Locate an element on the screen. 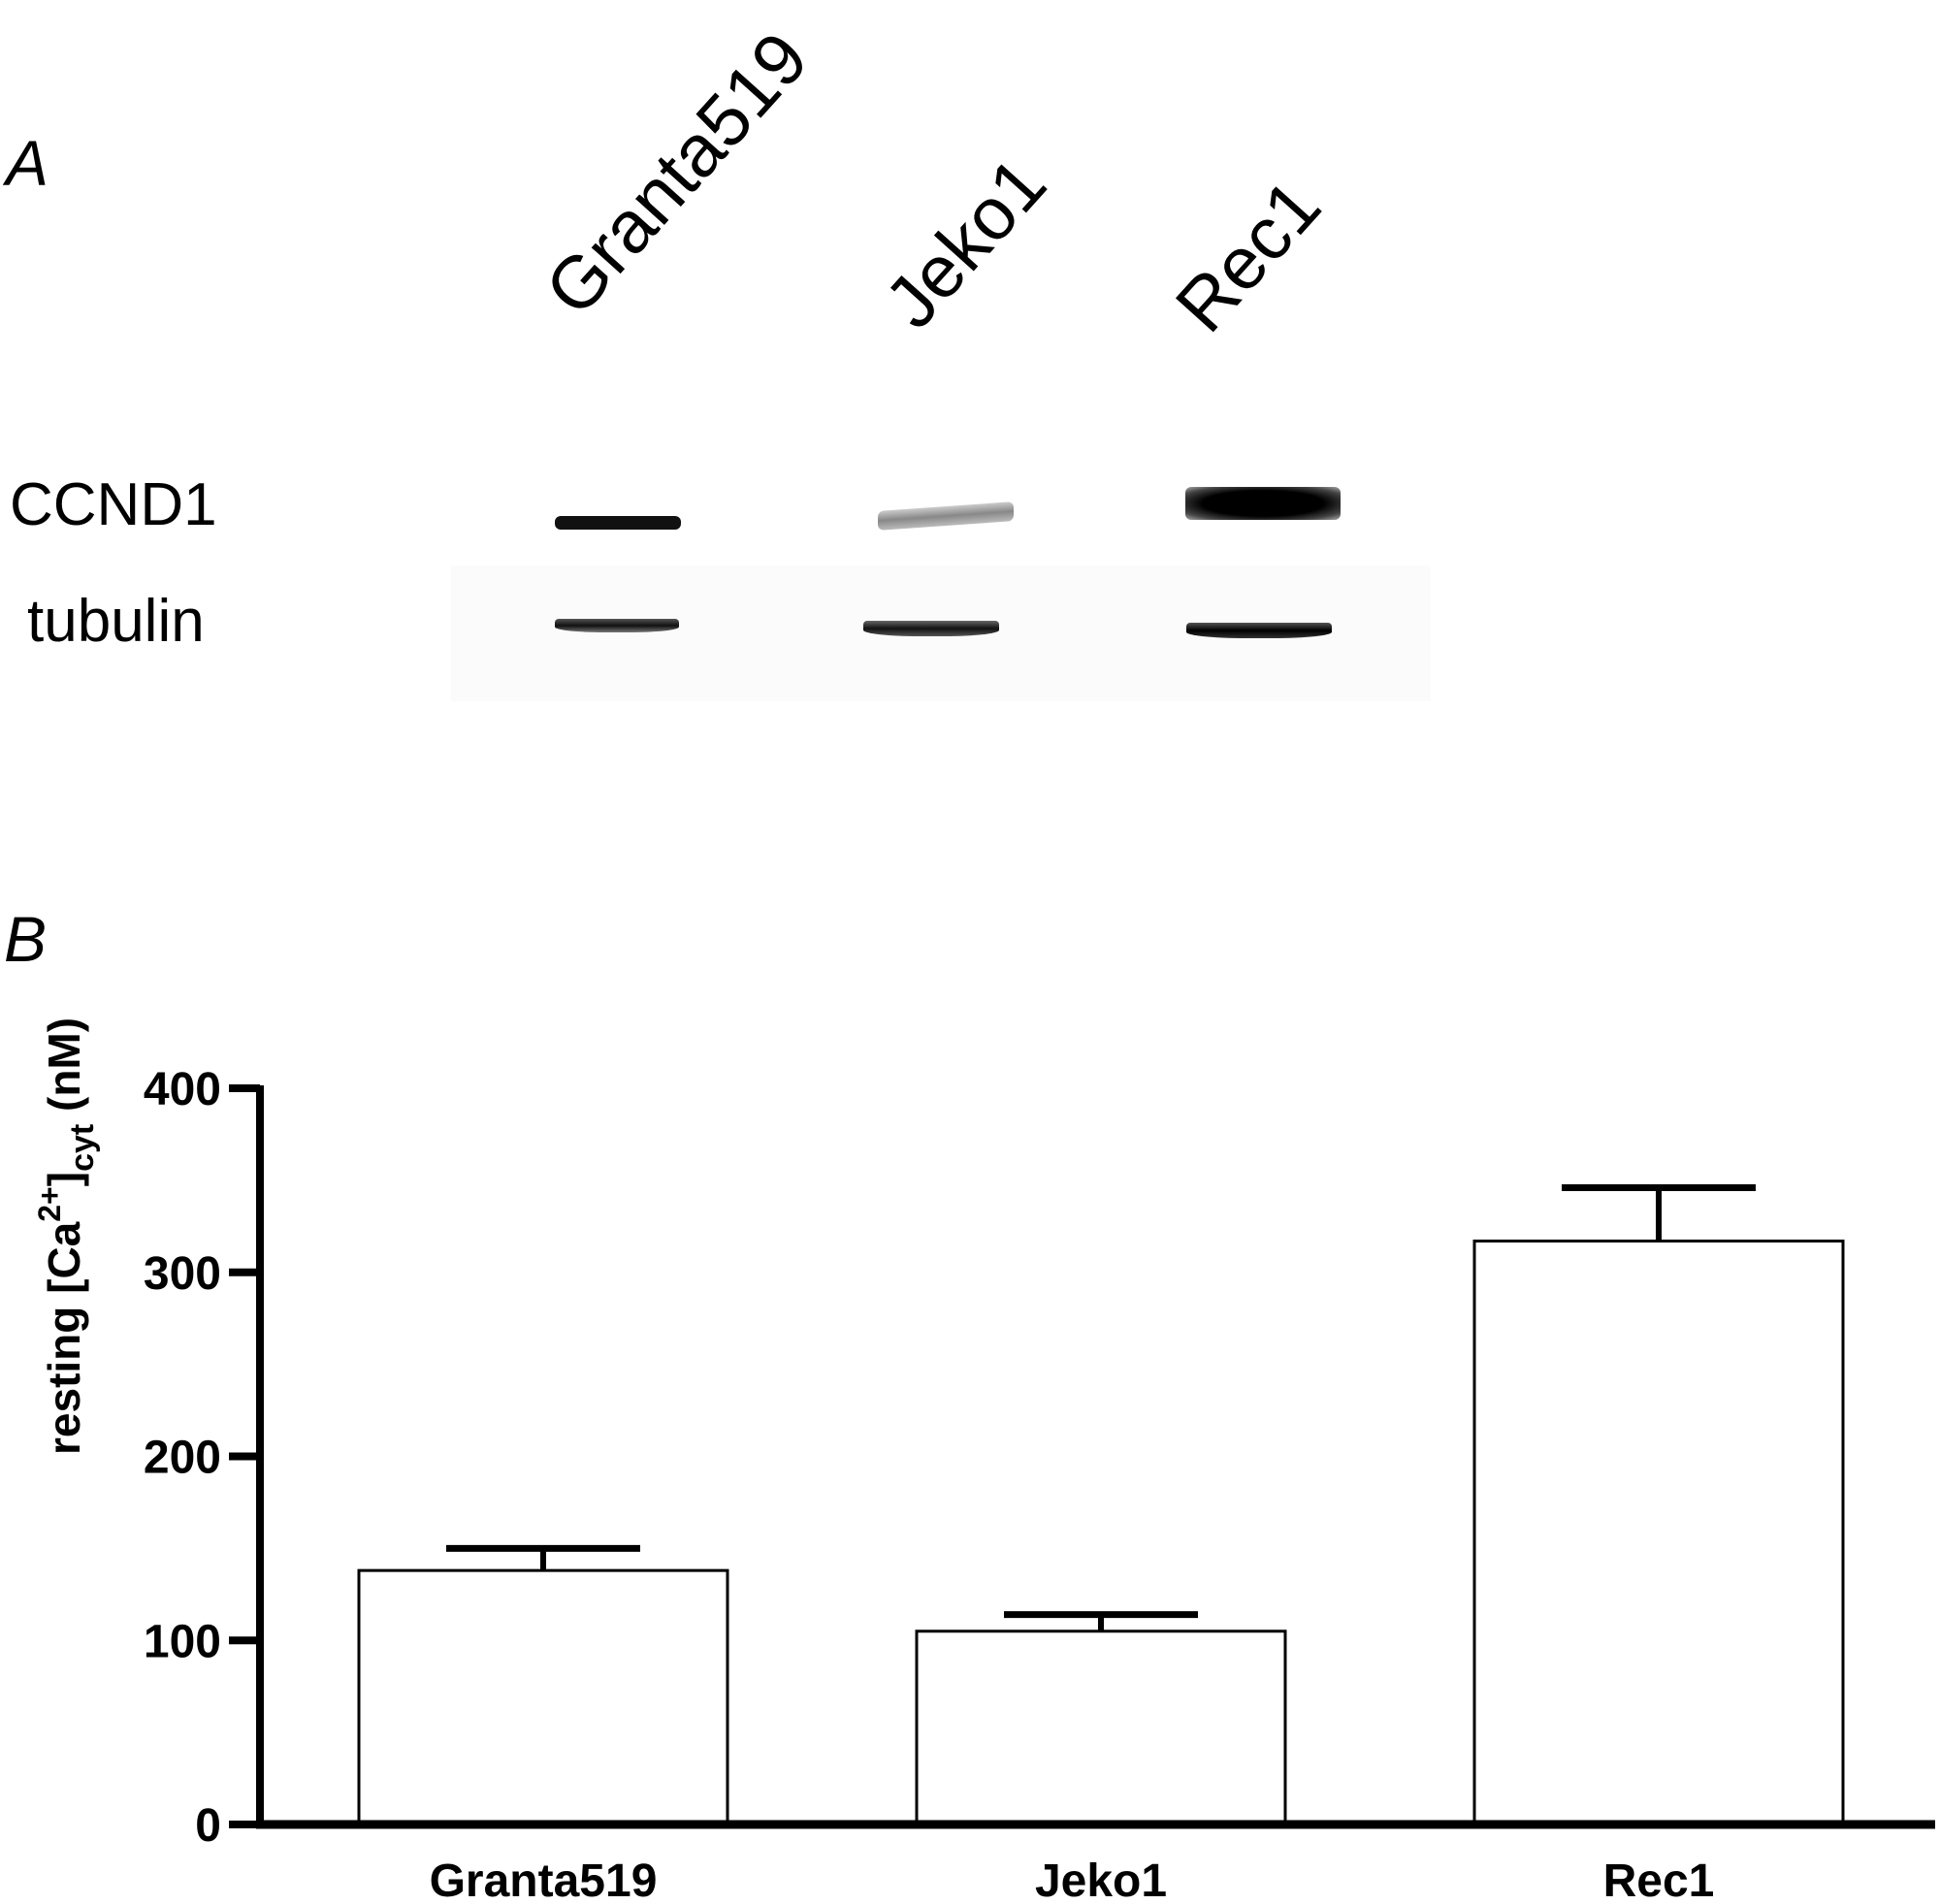  band-tubulin-jeko1 is located at coordinates (931, 628).